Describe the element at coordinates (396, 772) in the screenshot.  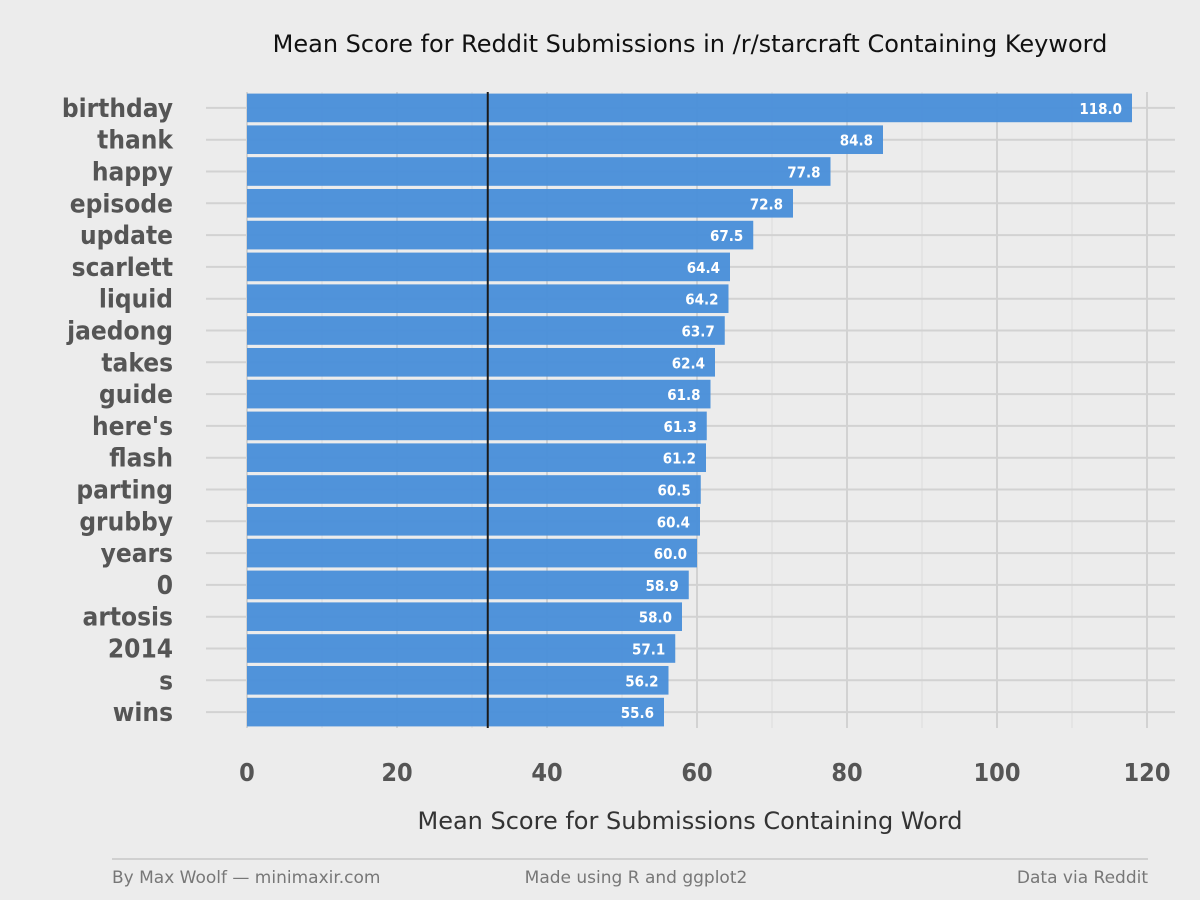
I see `x-tick-label: 20` at that location.